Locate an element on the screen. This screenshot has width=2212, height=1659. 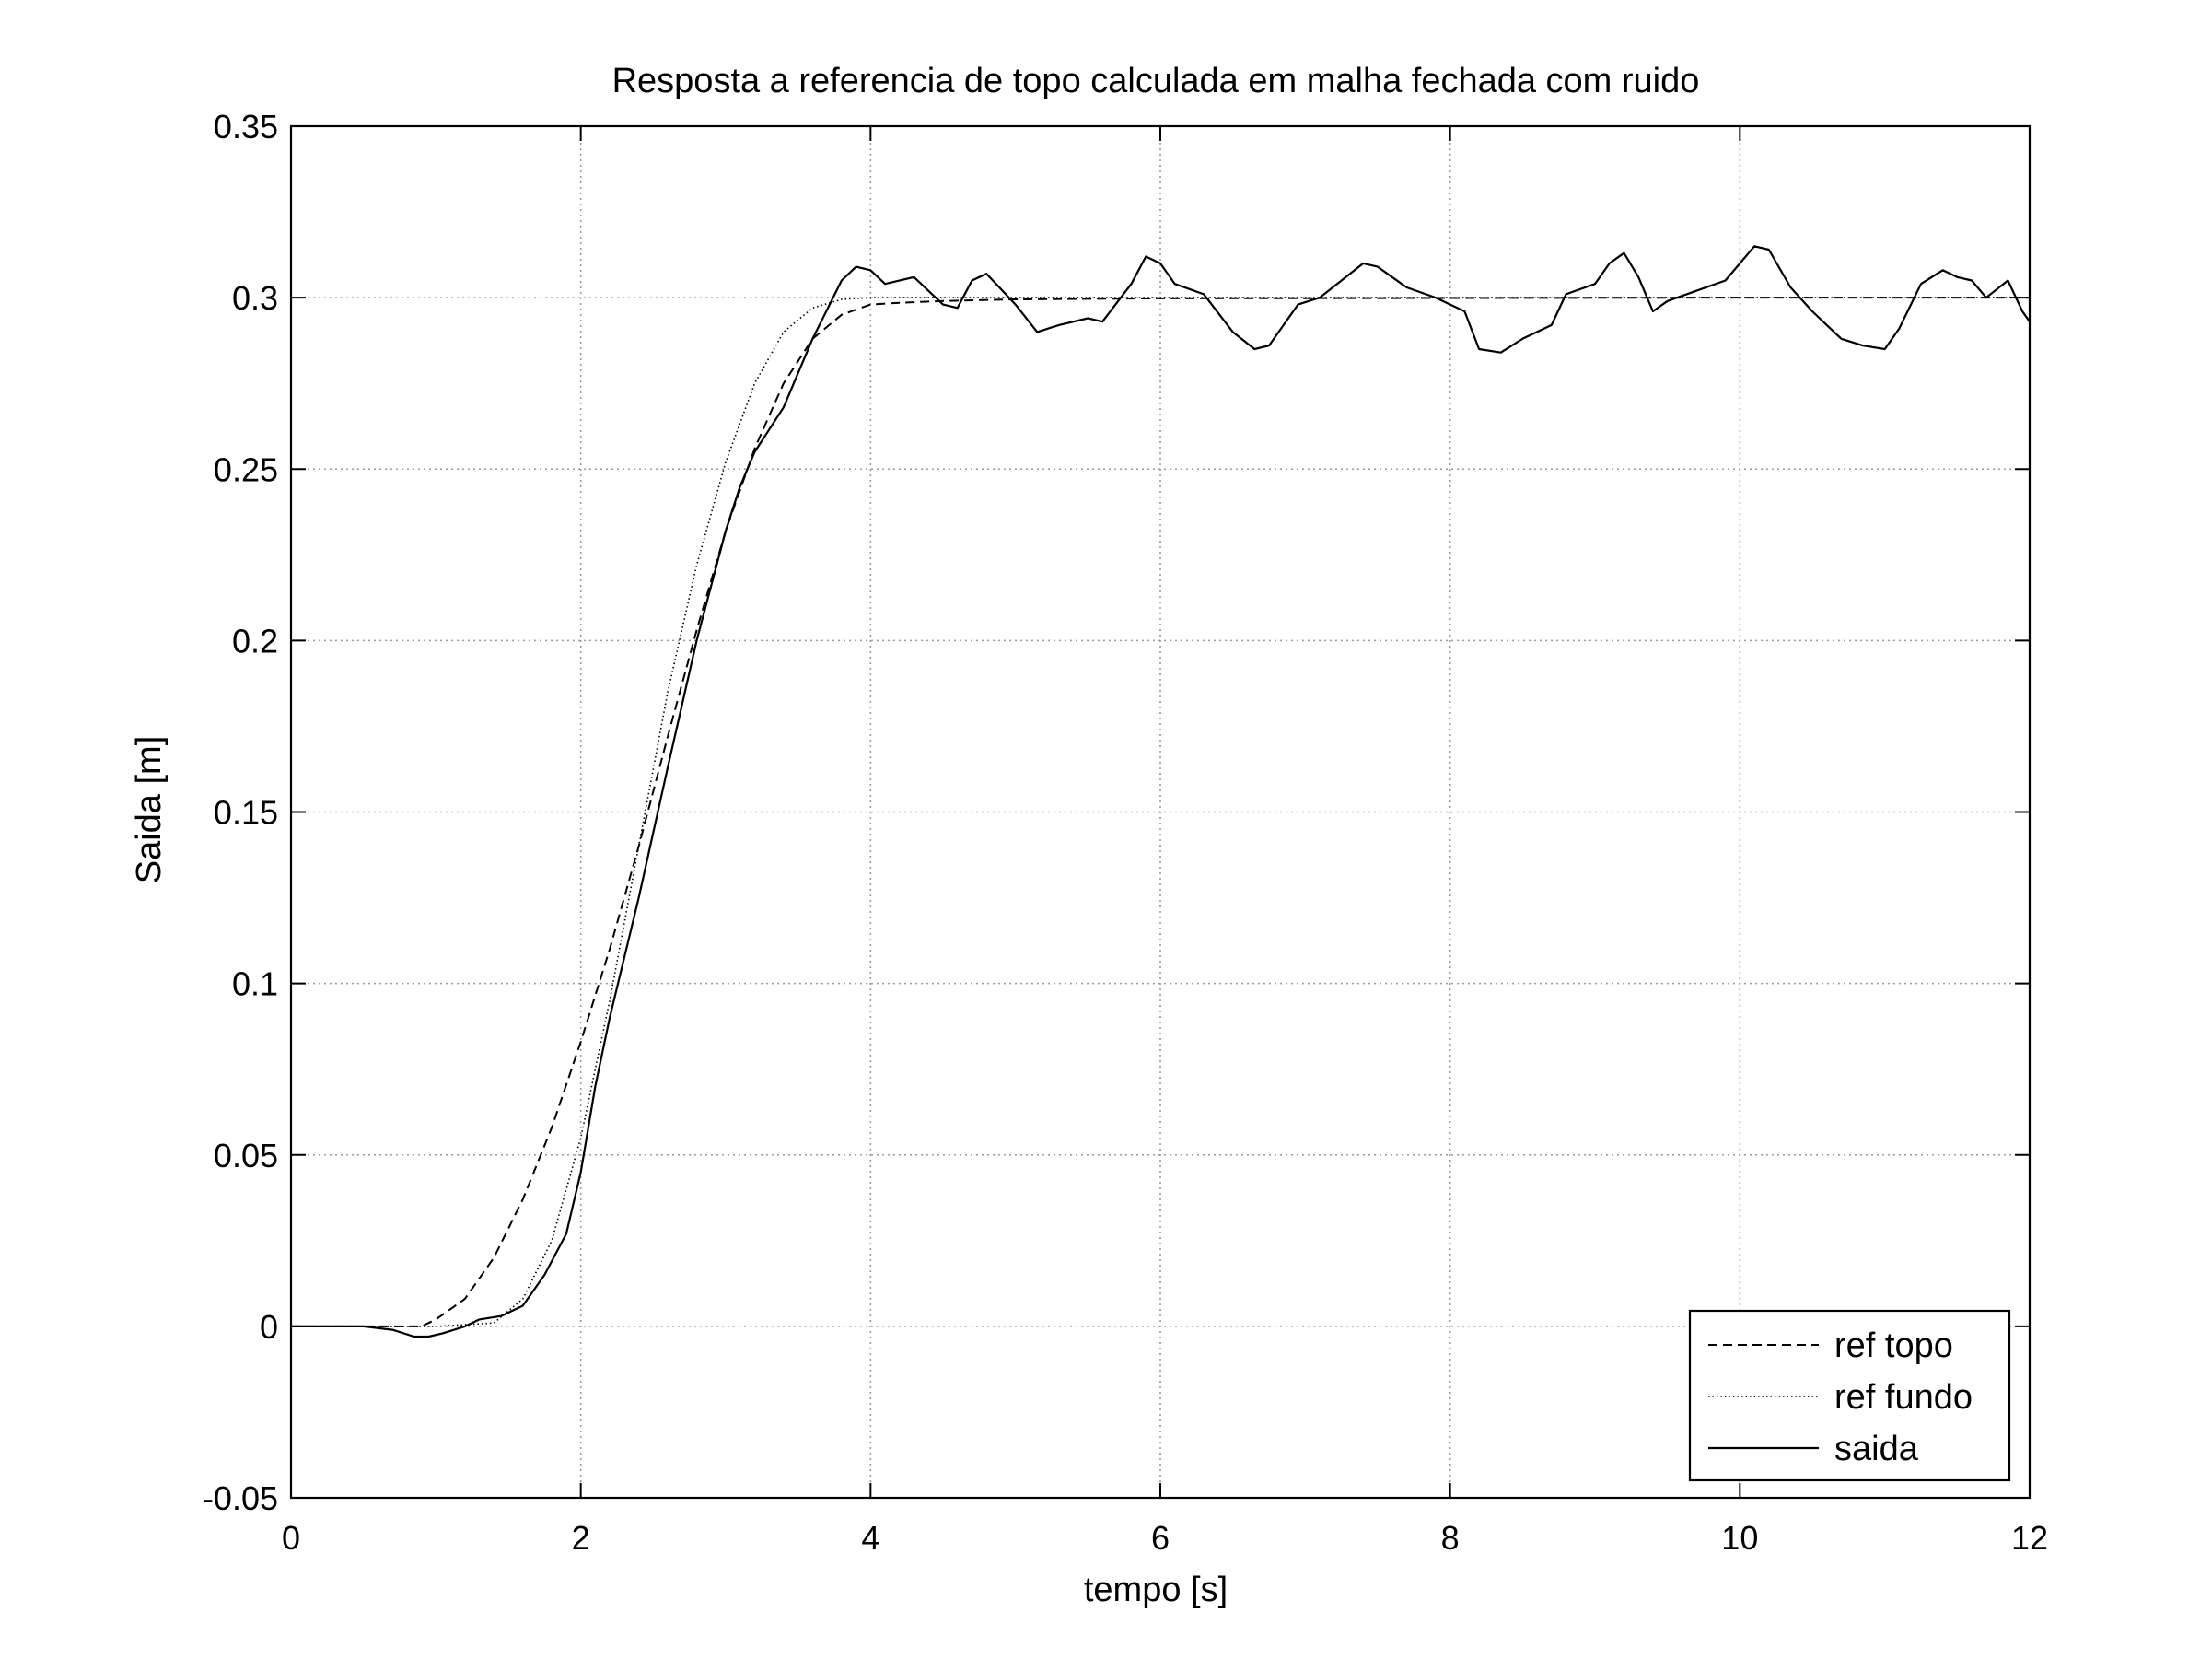
legend-label: saida is located at coordinates (1877, 1449).